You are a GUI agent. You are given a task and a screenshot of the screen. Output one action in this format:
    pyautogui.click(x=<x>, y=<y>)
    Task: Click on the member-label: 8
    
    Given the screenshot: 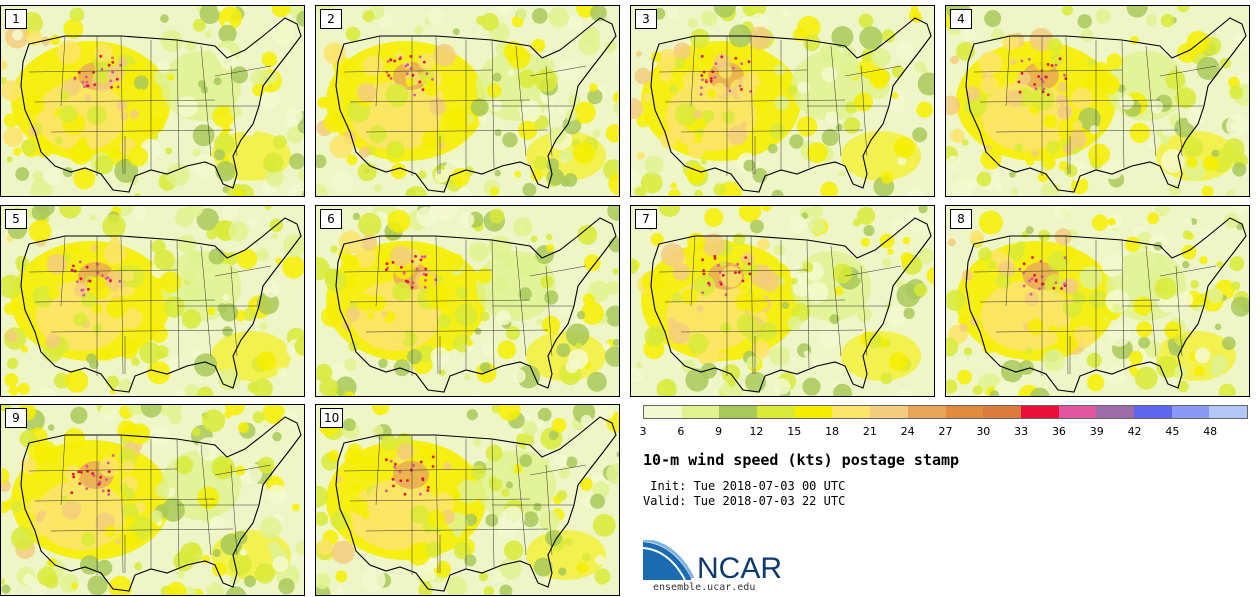 What is the action you would take?
    pyautogui.click(x=961, y=219)
    